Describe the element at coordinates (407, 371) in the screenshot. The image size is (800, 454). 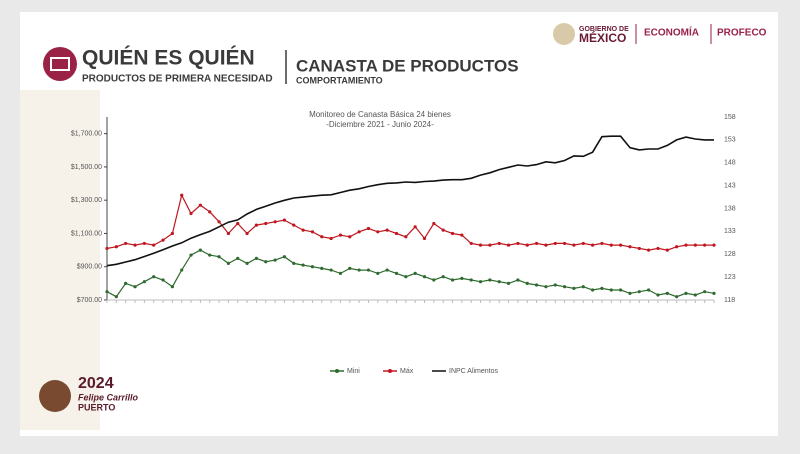
I see `legend-label: Máx` at that location.